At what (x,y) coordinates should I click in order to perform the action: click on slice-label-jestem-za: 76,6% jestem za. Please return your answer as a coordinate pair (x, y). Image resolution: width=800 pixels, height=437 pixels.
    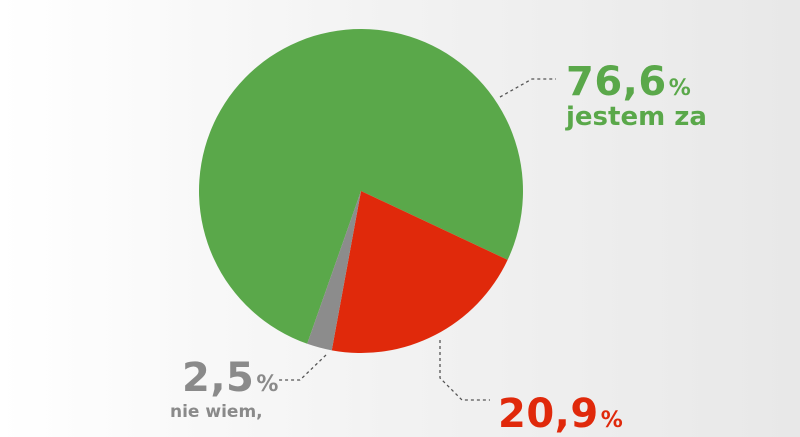
    Looking at the image, I should click on (636, 96).